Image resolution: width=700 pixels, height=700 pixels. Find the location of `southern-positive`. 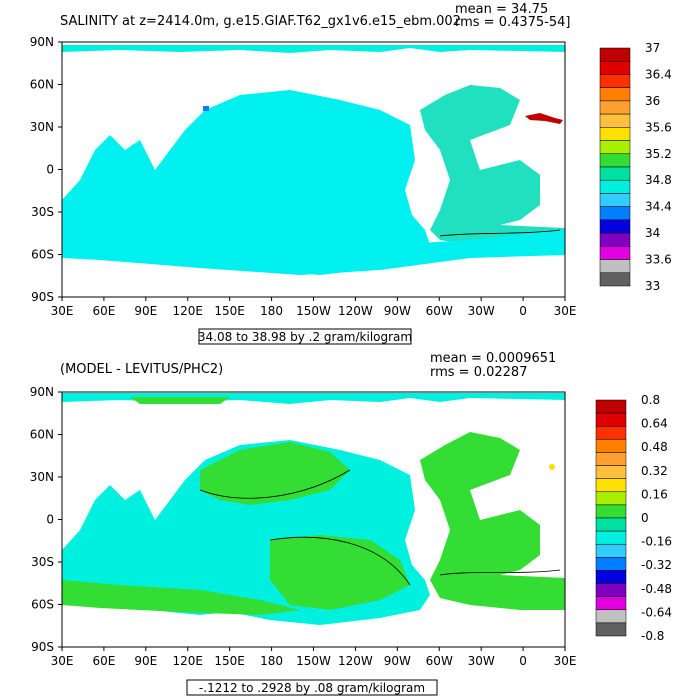

southern-positive is located at coordinates (181, 597).